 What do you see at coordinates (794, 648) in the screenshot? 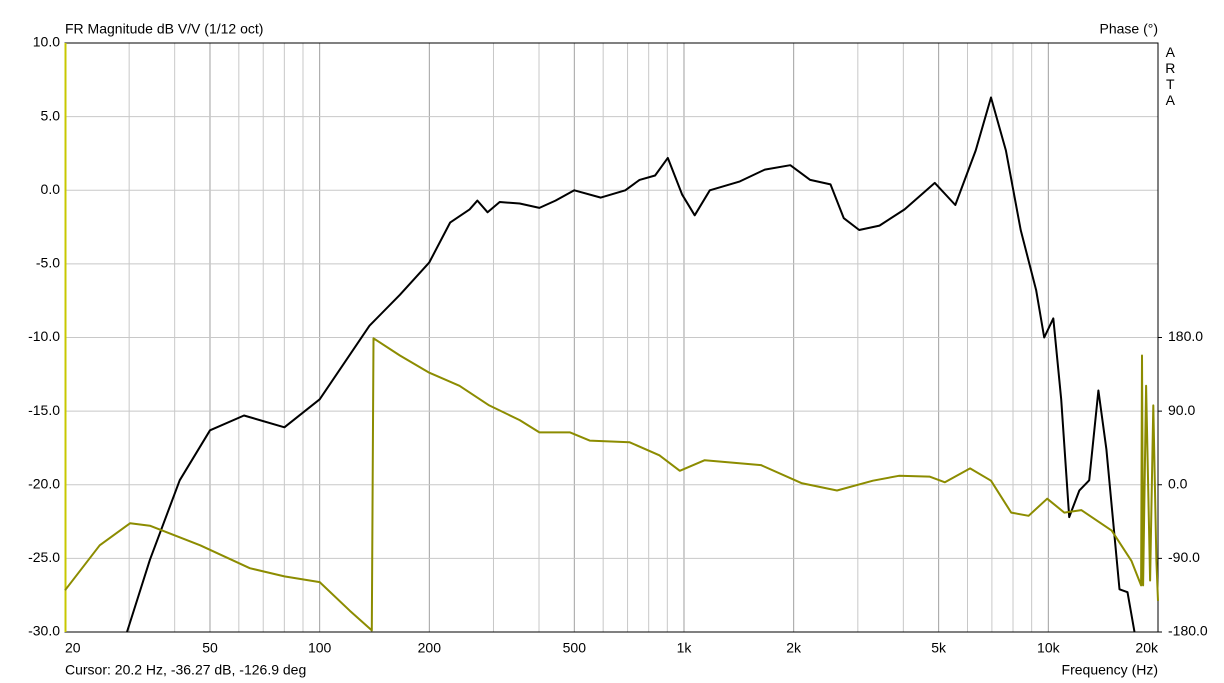
I see `x-tick-label: 2k` at bounding box center [794, 648].